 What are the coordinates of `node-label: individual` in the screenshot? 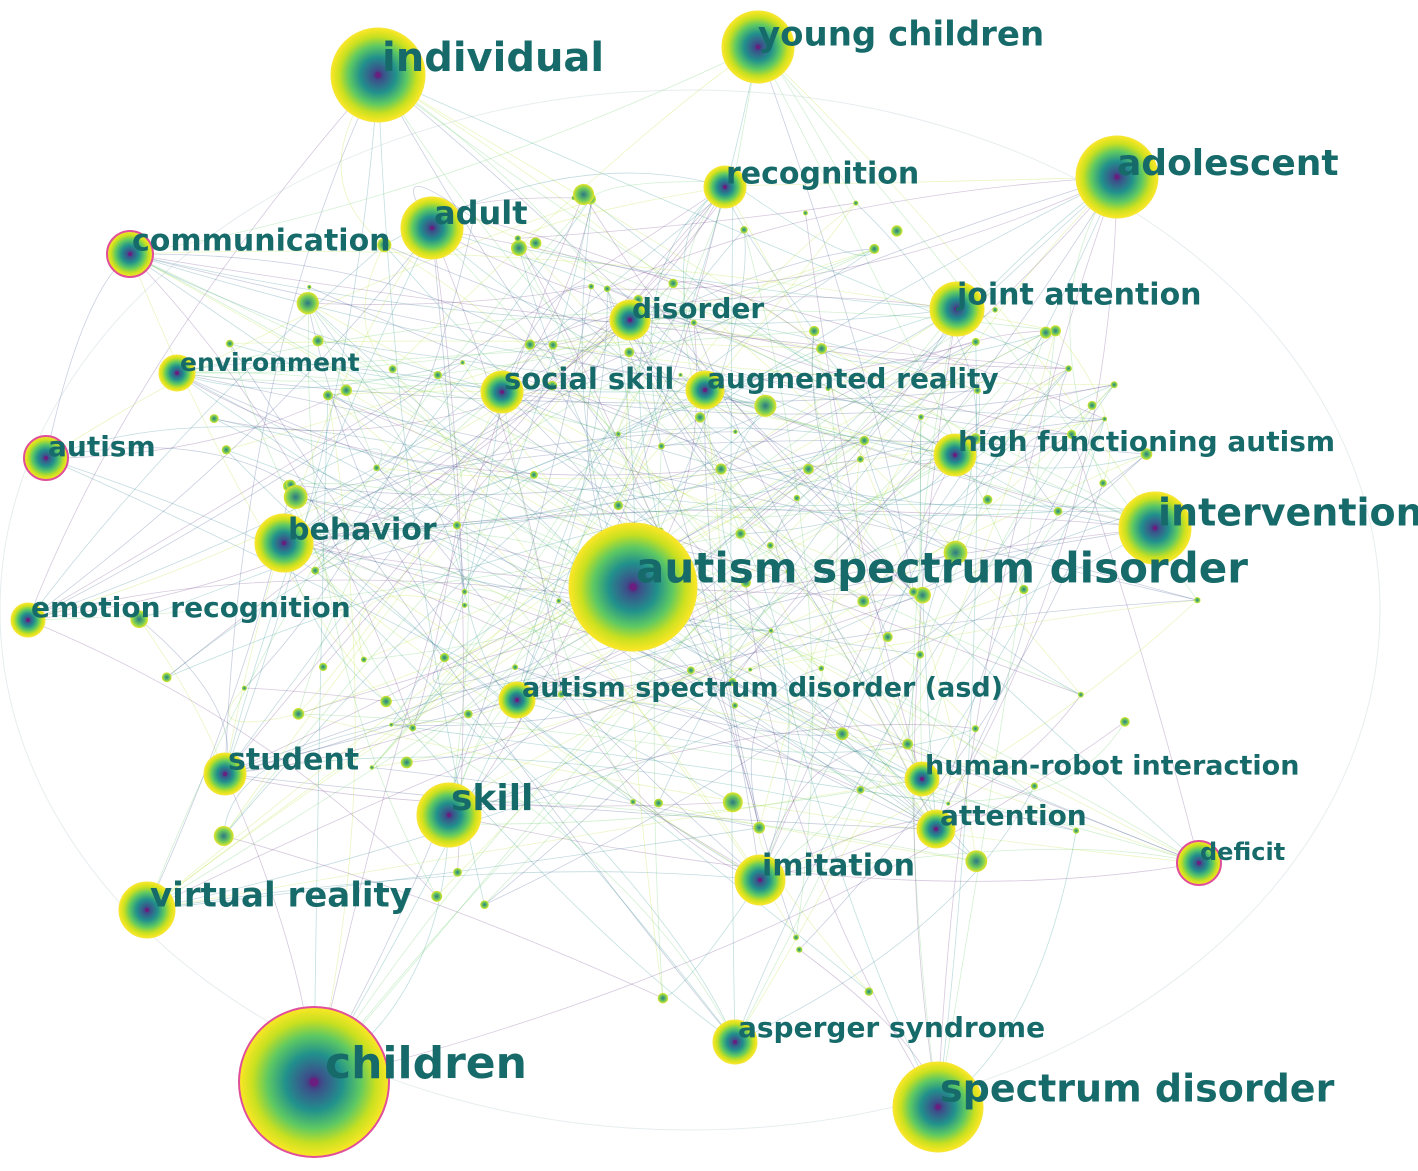 It's located at (493, 58).